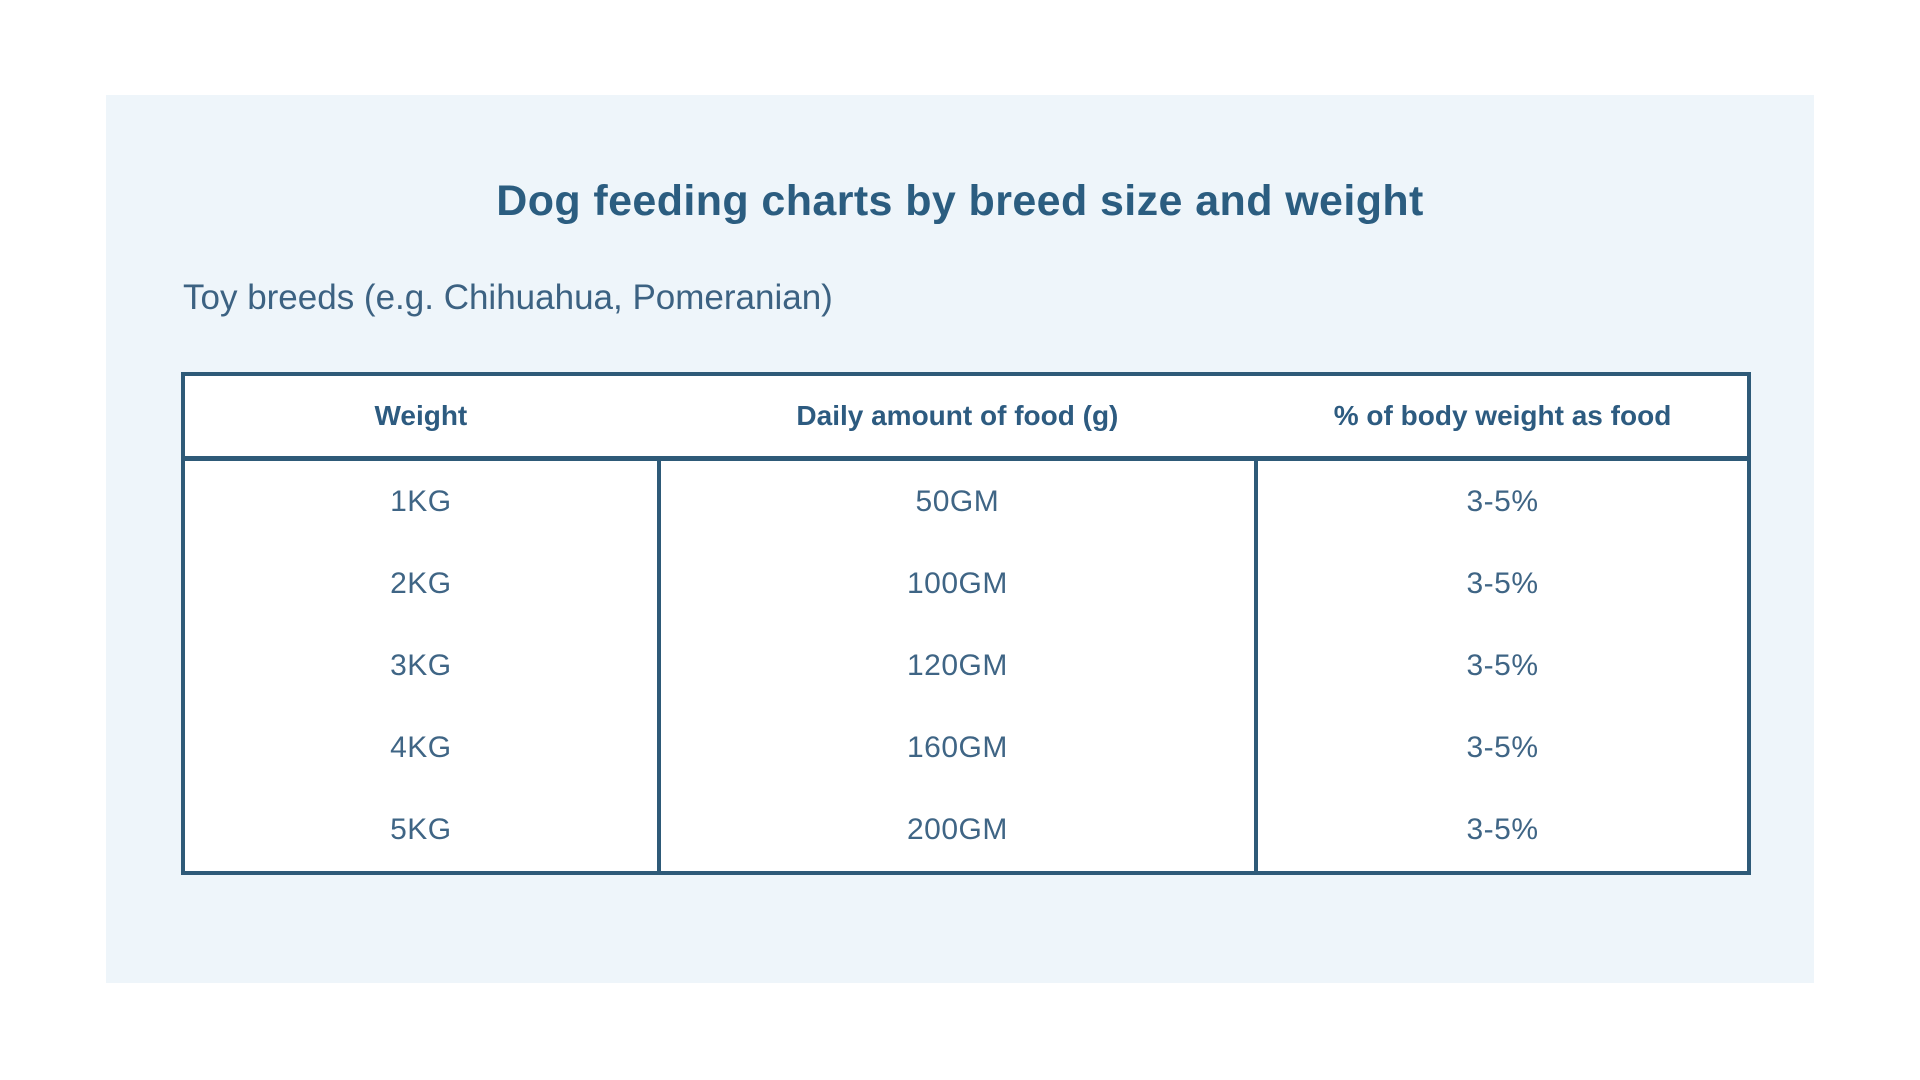 Image resolution: width=1920 pixels, height=1080 pixels. Describe the element at coordinates (957, 747) in the screenshot. I see `table-cell: 160GM` at that location.